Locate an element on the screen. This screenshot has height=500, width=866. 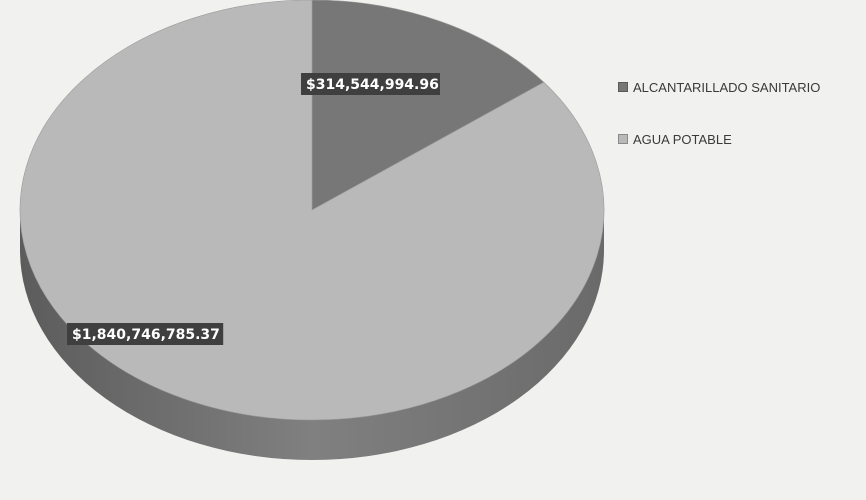
legend-label-alcantarillado: ALCANTARILLADO SANITARIO is located at coordinates (727, 87).